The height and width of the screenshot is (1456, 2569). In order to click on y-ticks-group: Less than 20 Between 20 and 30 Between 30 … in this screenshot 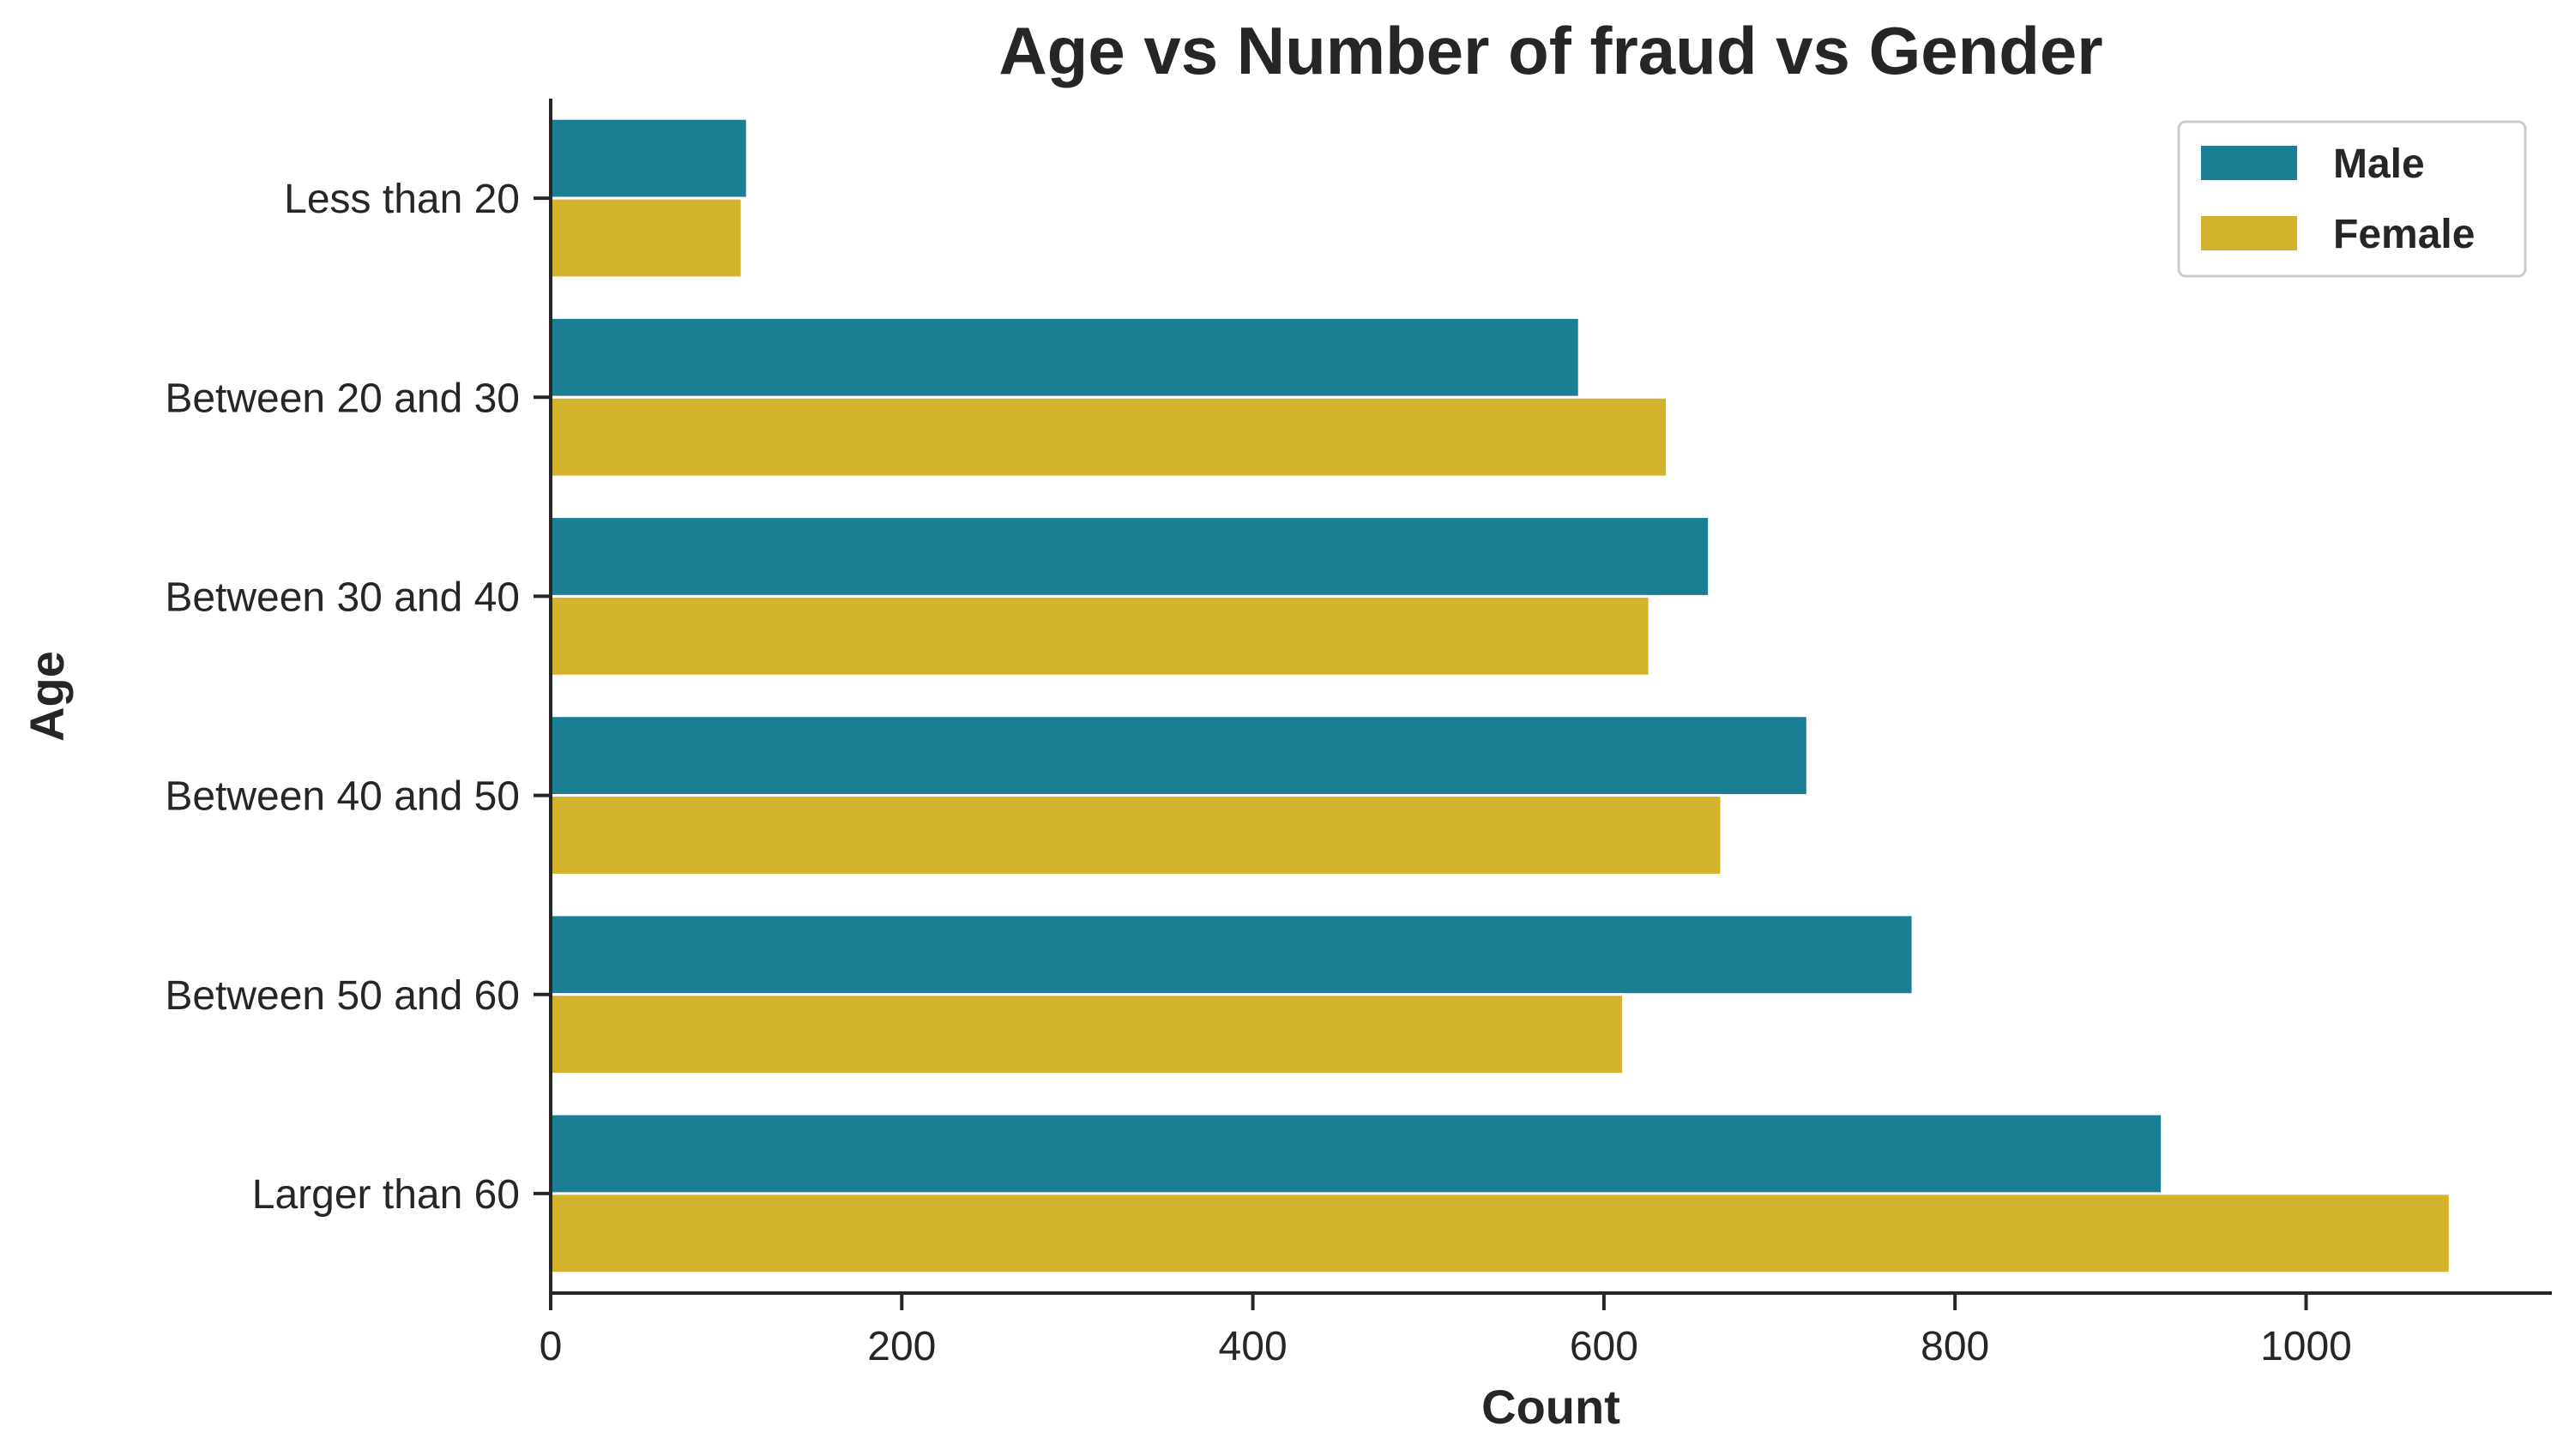, I will do `click(358, 698)`.